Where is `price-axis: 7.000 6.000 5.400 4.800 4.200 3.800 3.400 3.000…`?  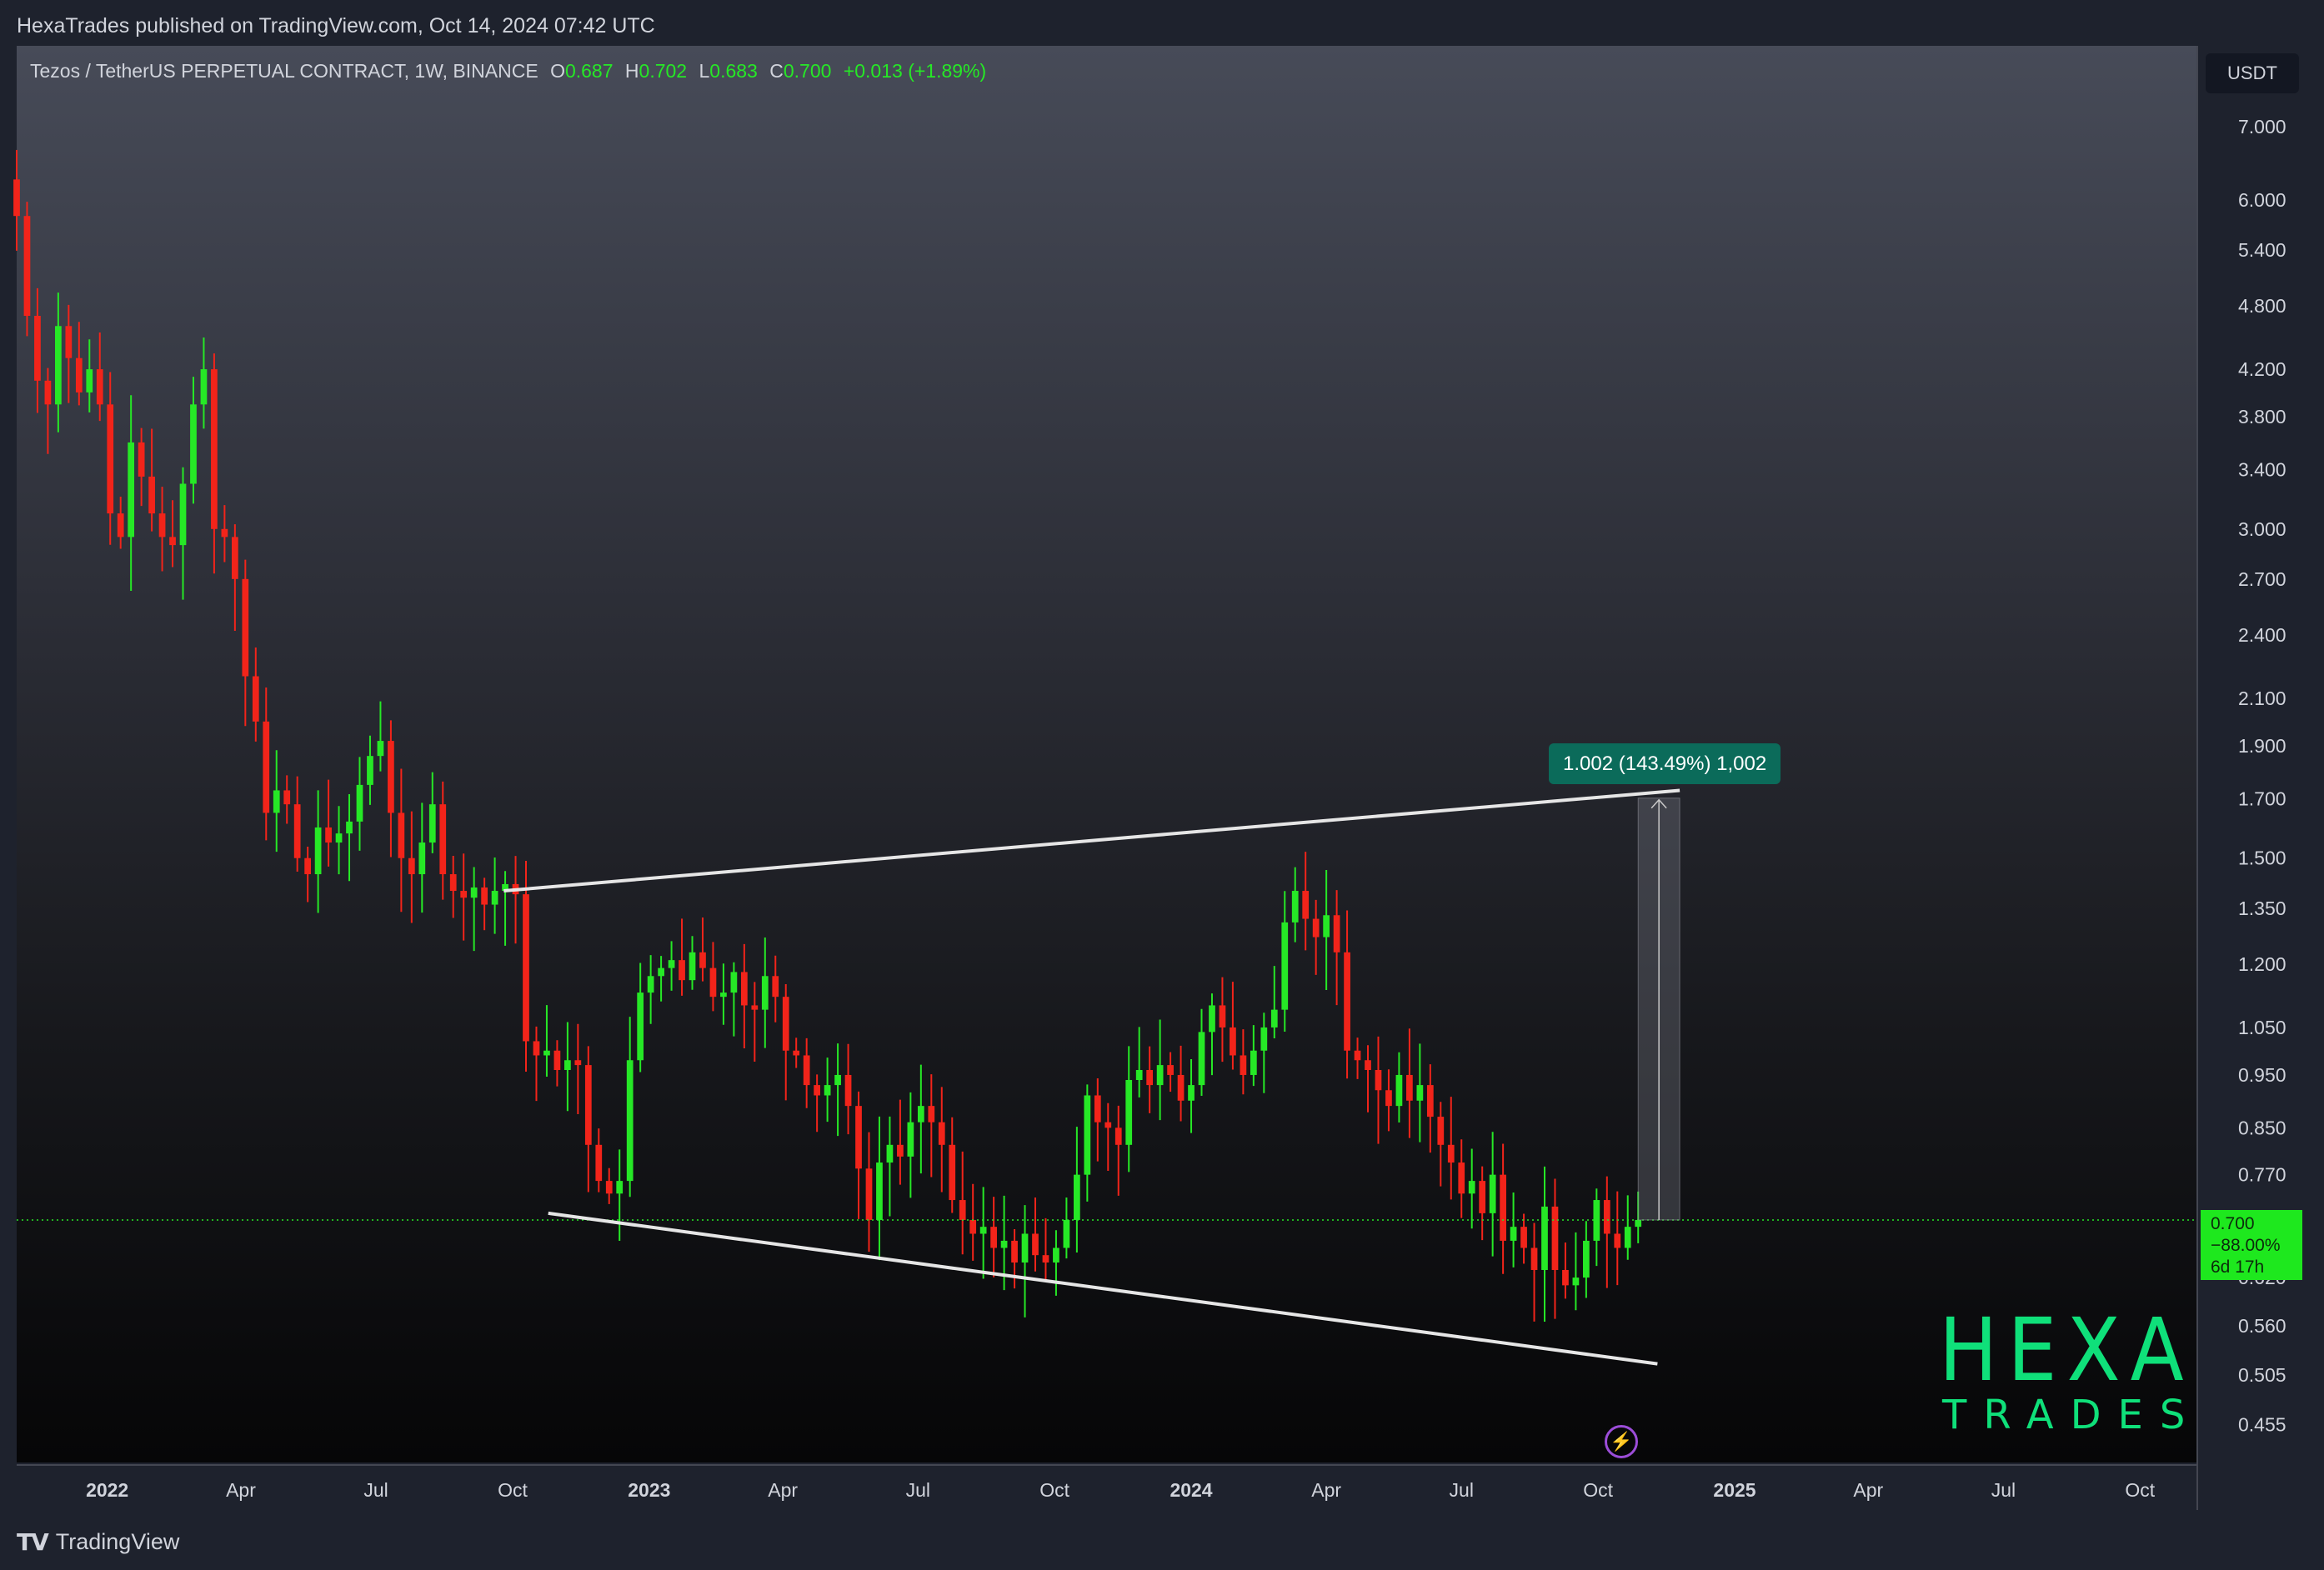
price-axis: 7.000 6.000 5.400 4.800 4.200 3.800 3.400 3.000… is located at coordinates (2241, 778).